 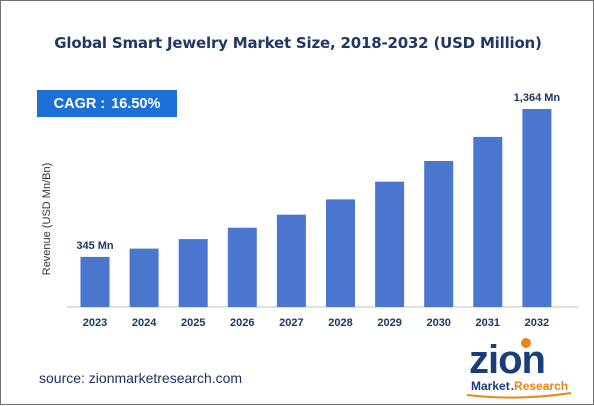 What do you see at coordinates (193, 273) in the screenshot?
I see `bar-2025` at bounding box center [193, 273].